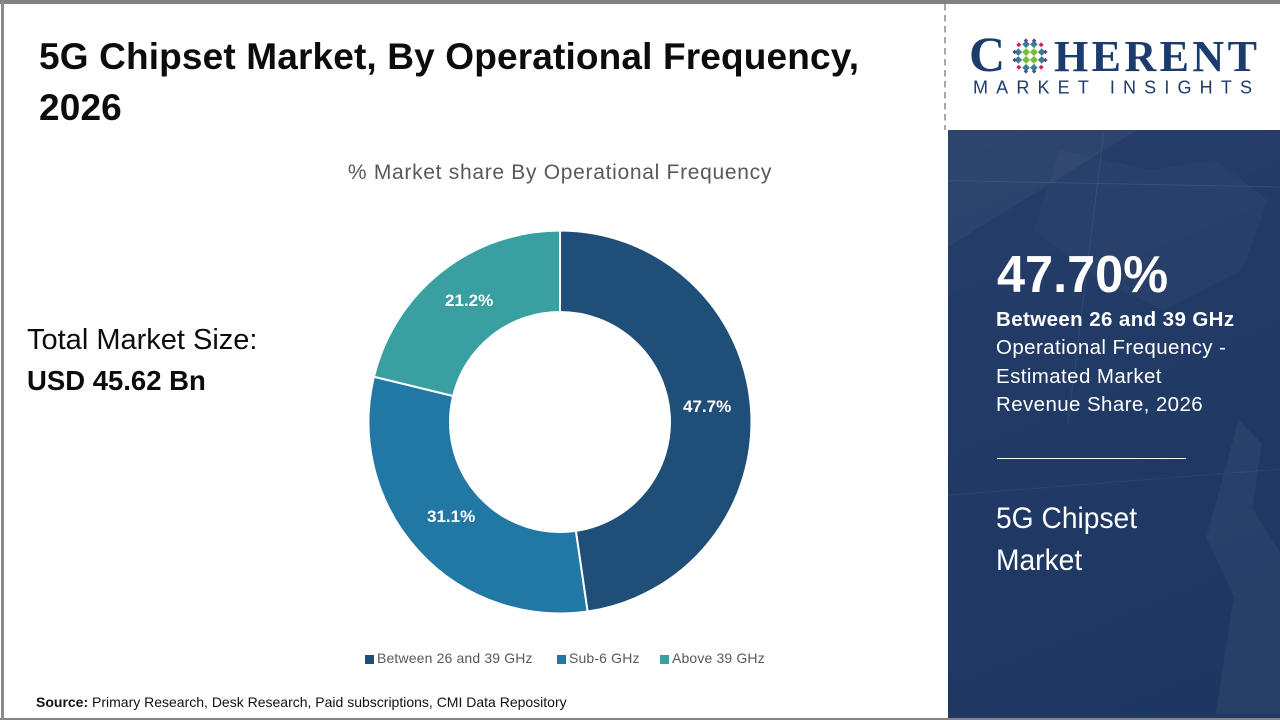 This screenshot has width=1280, height=720. I want to click on svg-text: C, so click(987, 55).